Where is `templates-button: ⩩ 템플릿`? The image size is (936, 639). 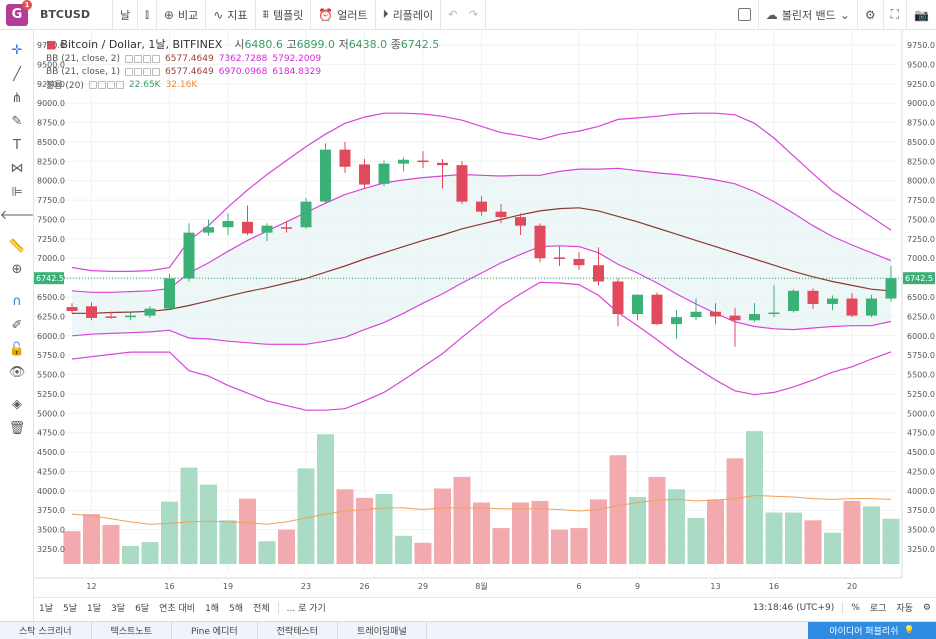
templates-button: ⩩ 템플릿 is located at coordinates (284, 15).